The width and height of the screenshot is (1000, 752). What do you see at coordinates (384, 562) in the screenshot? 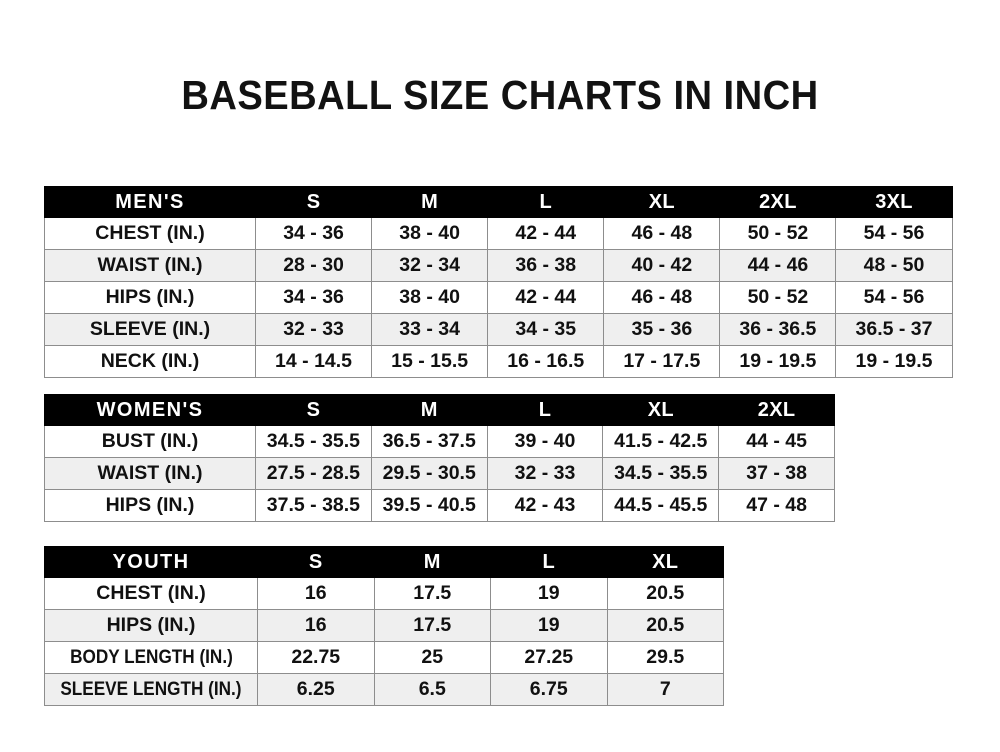
I see `table-header-row: YOUTH S M L XL` at bounding box center [384, 562].